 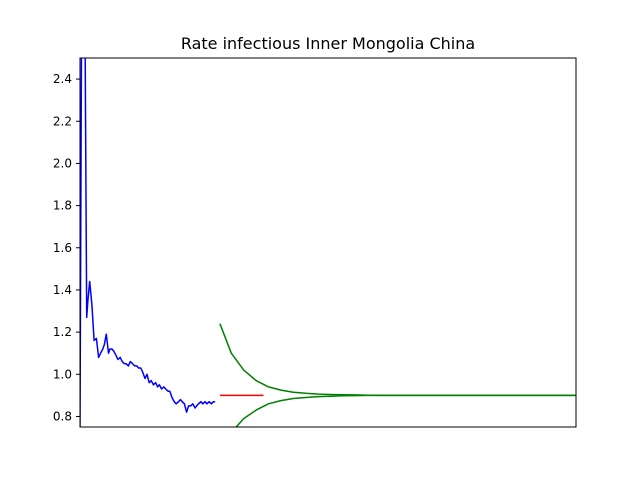 I want to click on y-axis: 0.8 1.0 1.2 1.4 1.6 1.8 2.0 2.2 2.4, so click(x=66, y=247).